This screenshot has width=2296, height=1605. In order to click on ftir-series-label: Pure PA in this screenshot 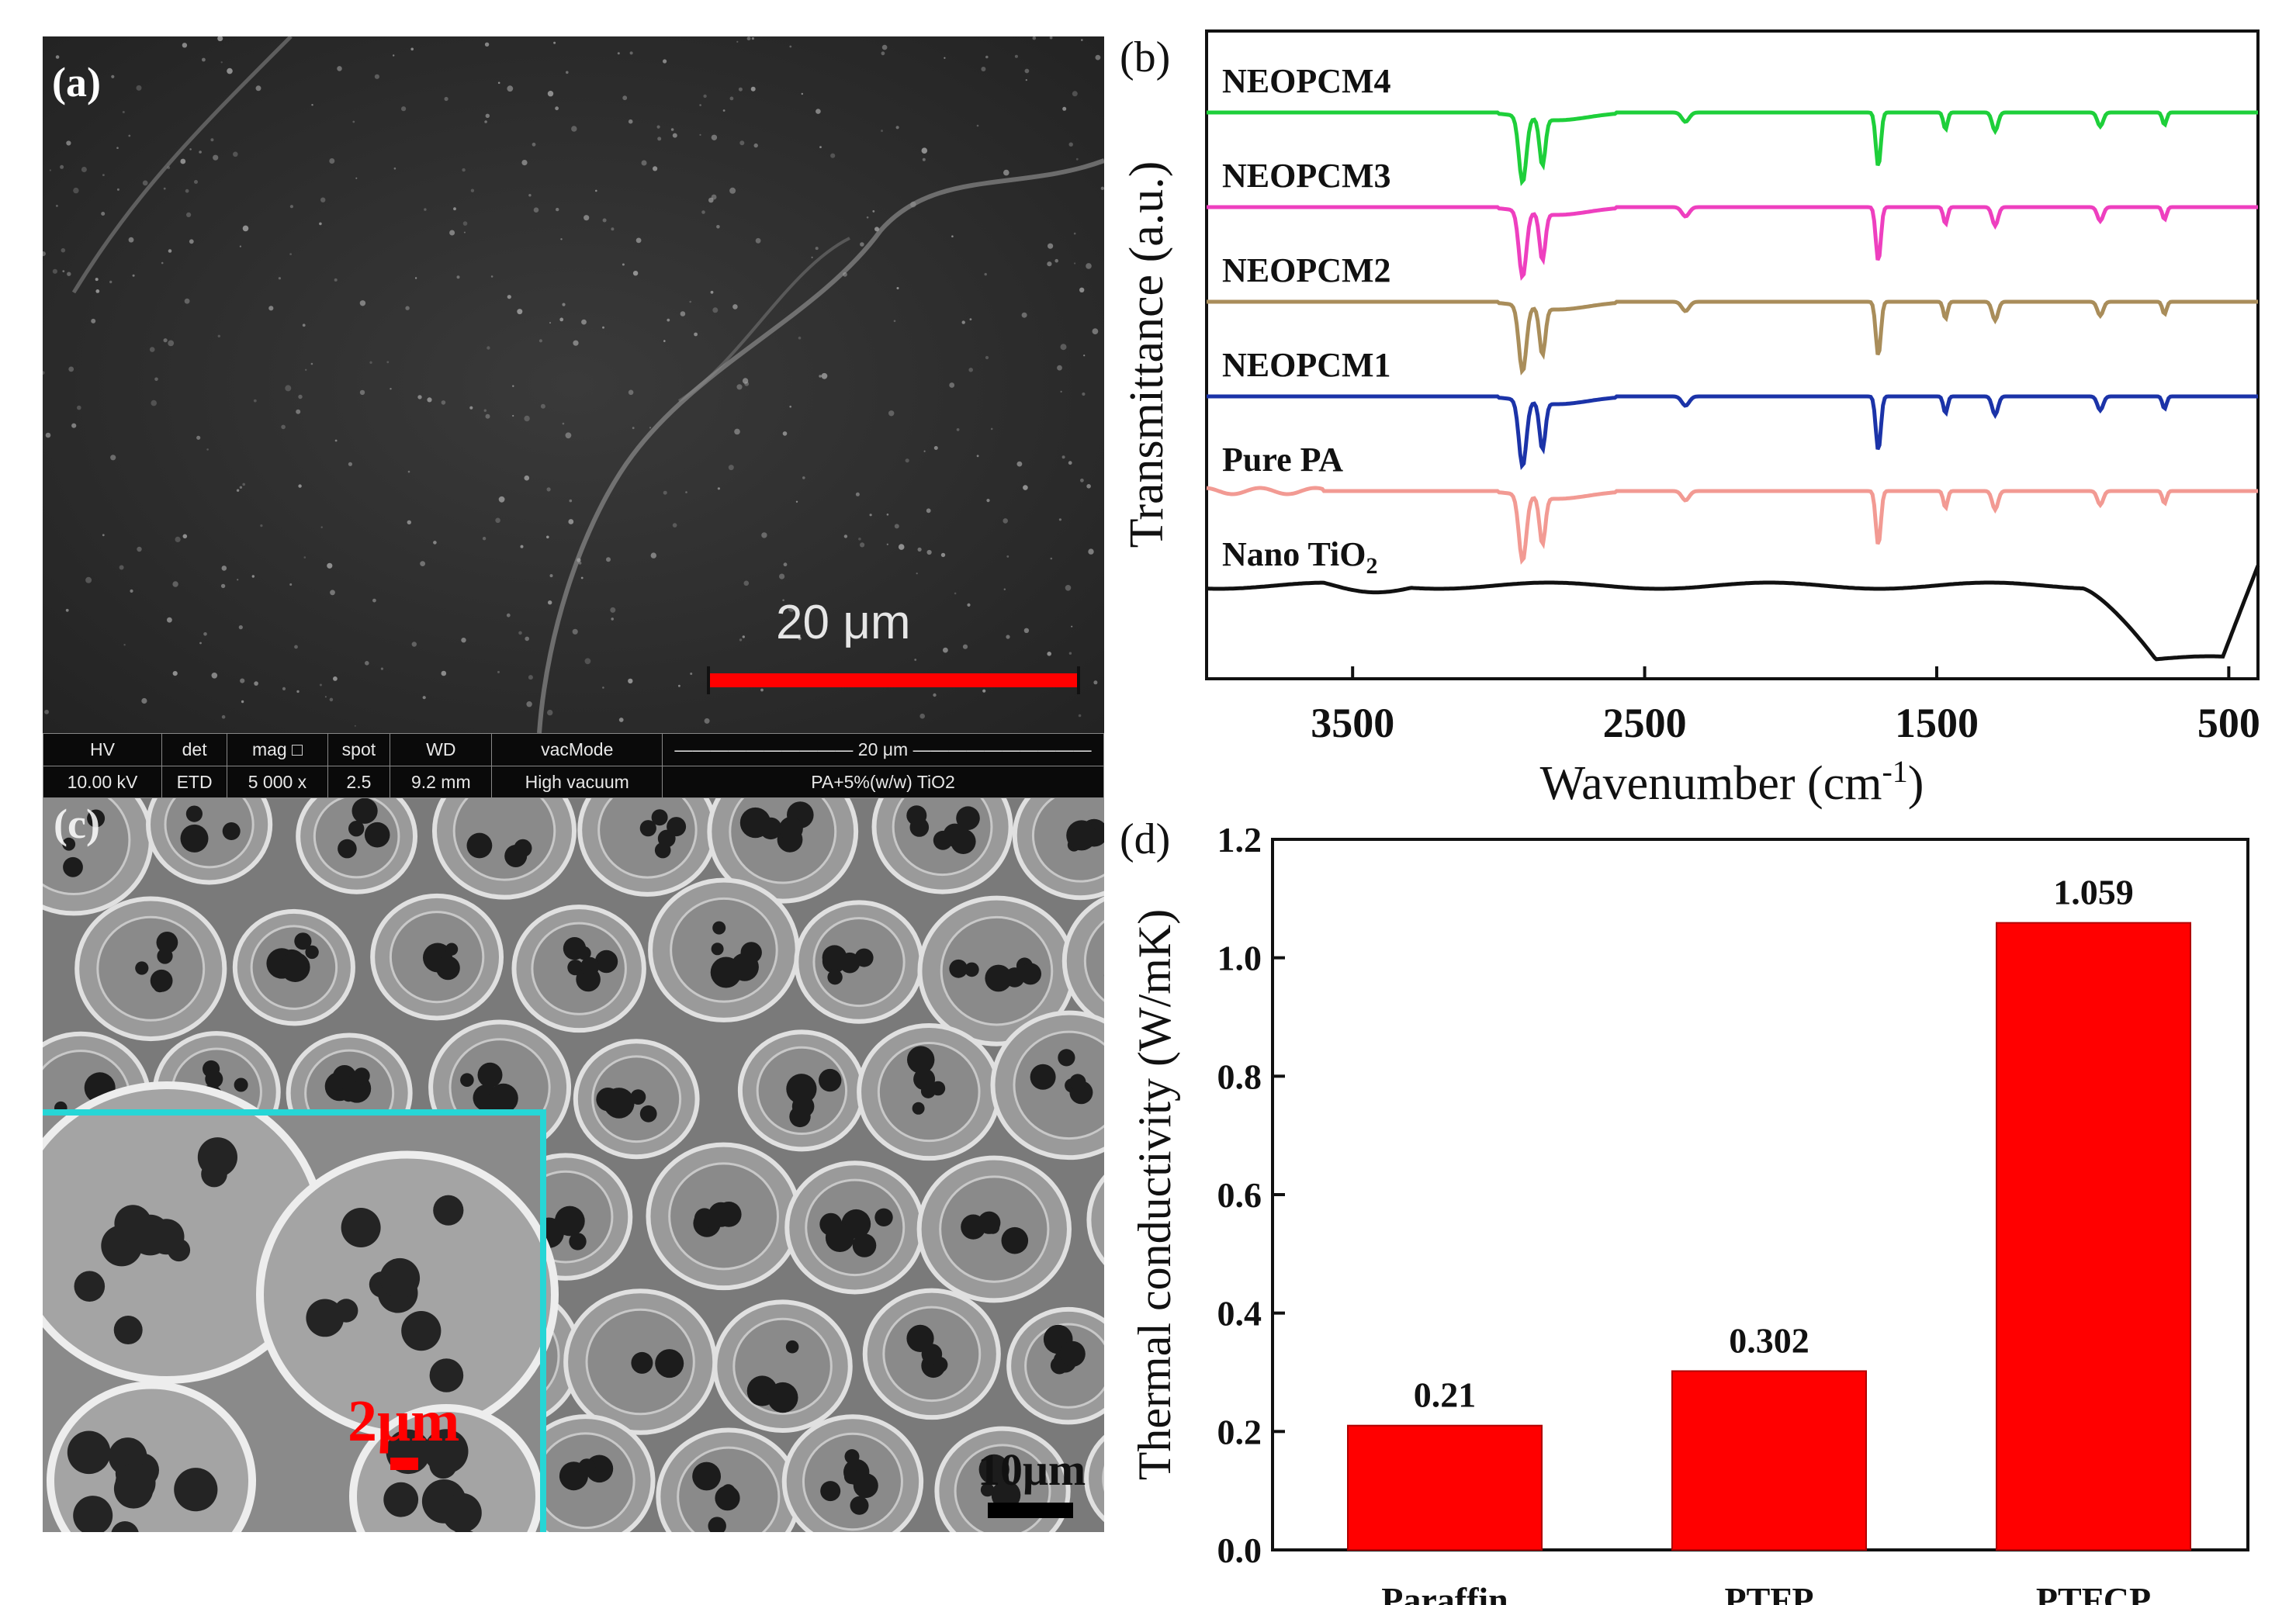, I will do `click(1282, 460)`.